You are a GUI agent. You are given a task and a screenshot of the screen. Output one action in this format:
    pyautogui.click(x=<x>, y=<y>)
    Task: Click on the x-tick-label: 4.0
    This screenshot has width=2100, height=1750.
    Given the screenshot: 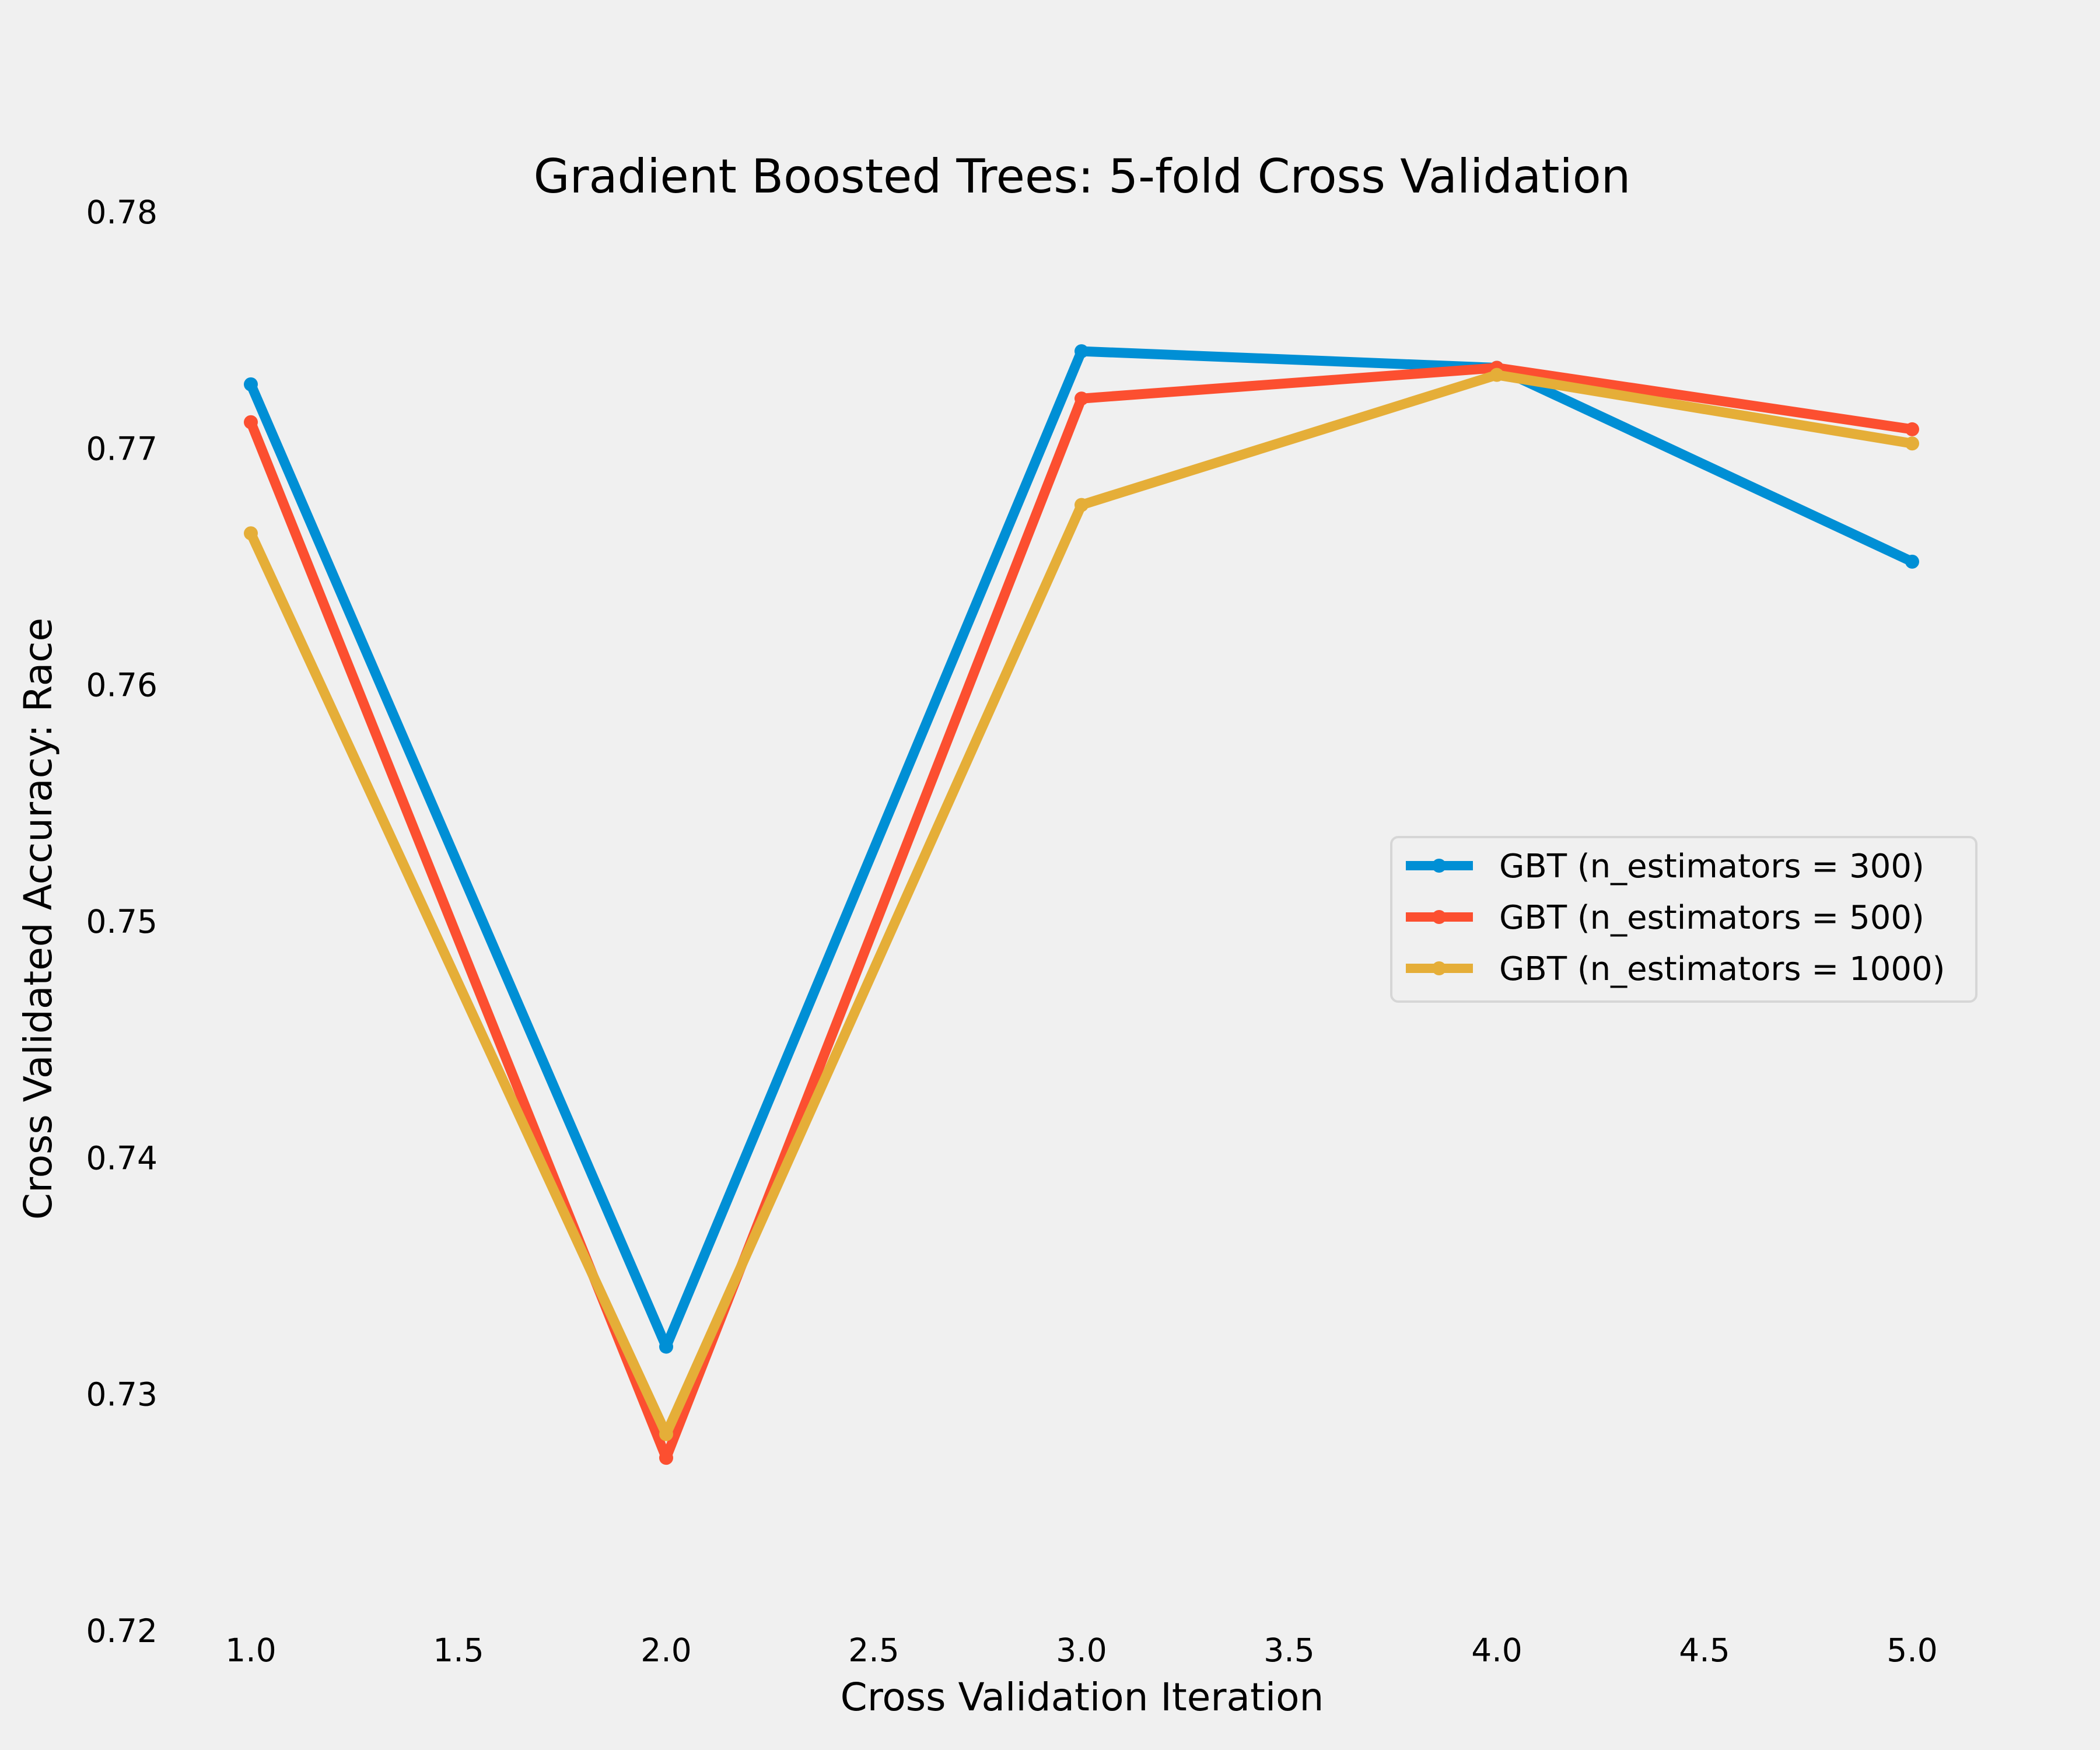 What is the action you would take?
    pyautogui.click(x=1496, y=1650)
    